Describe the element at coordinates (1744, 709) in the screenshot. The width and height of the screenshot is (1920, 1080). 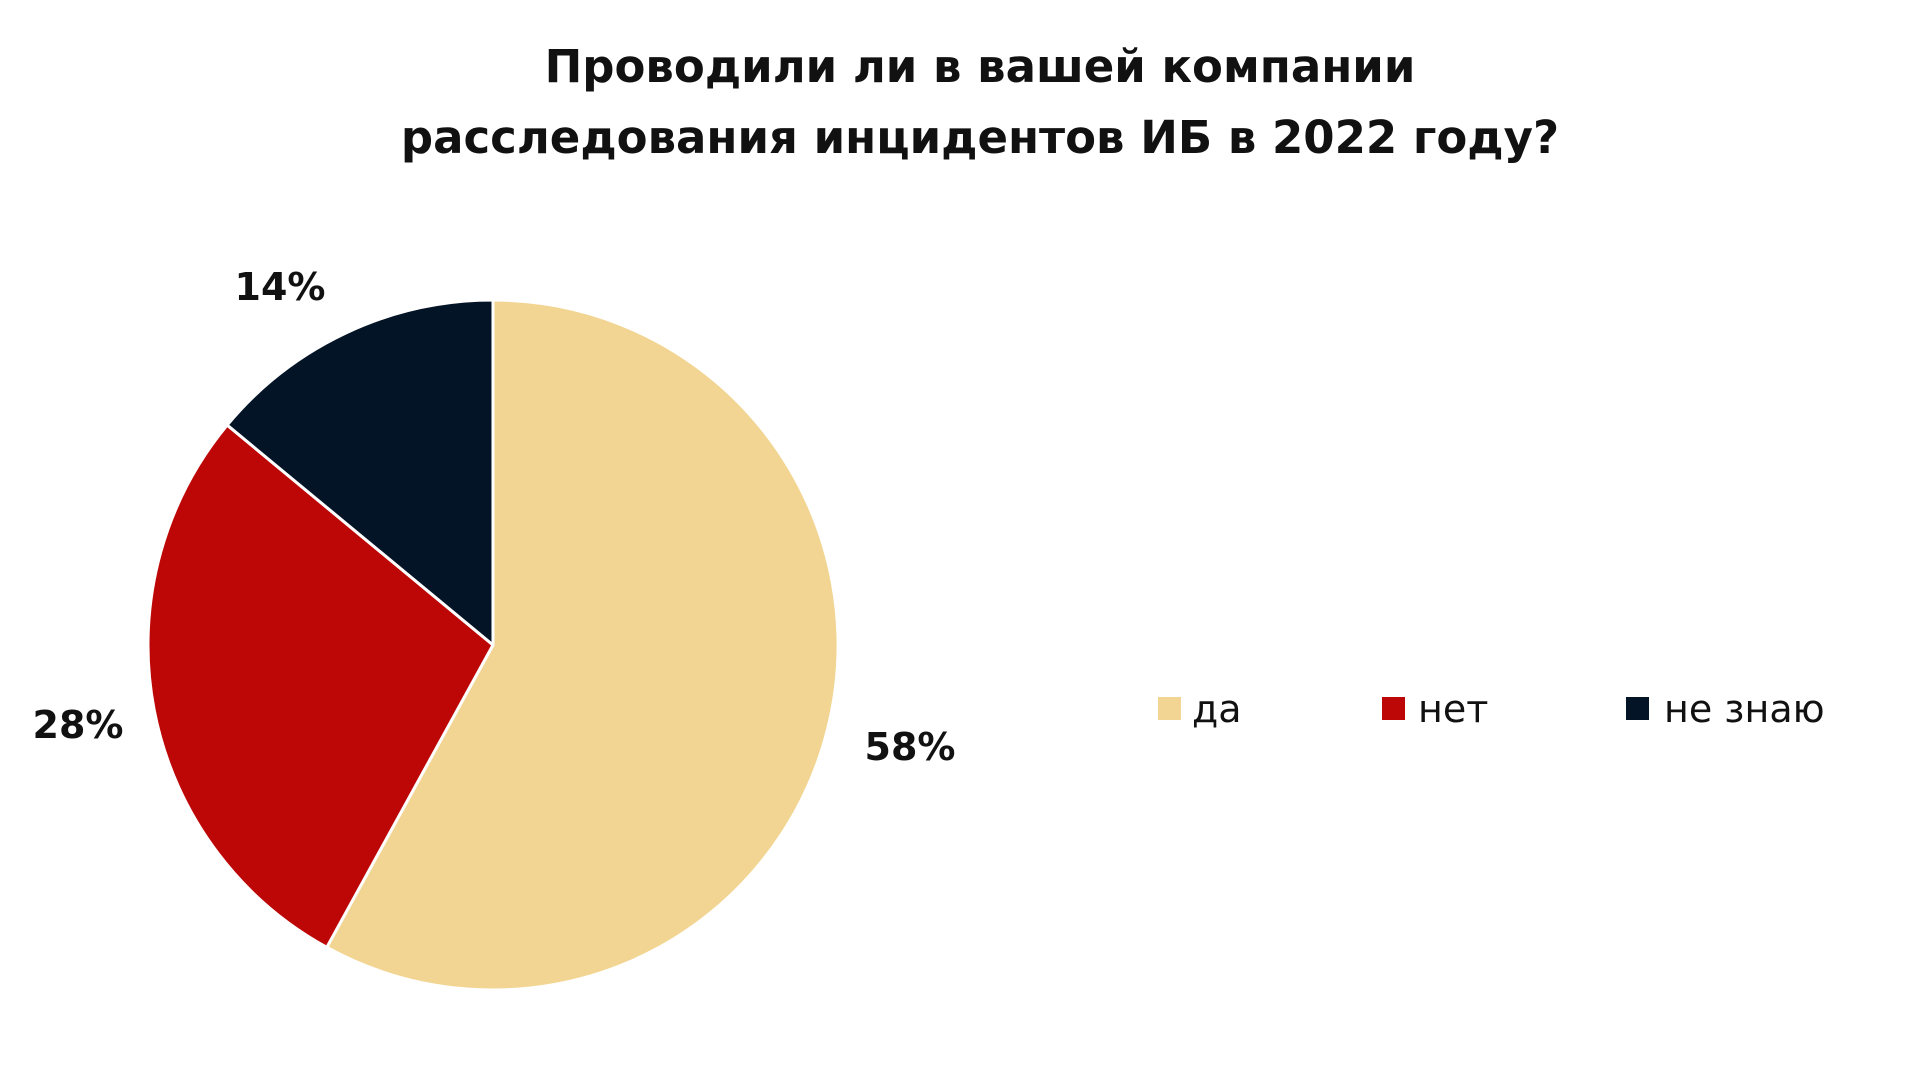
I see `legend-label-ne-znayu: не знаю` at that location.